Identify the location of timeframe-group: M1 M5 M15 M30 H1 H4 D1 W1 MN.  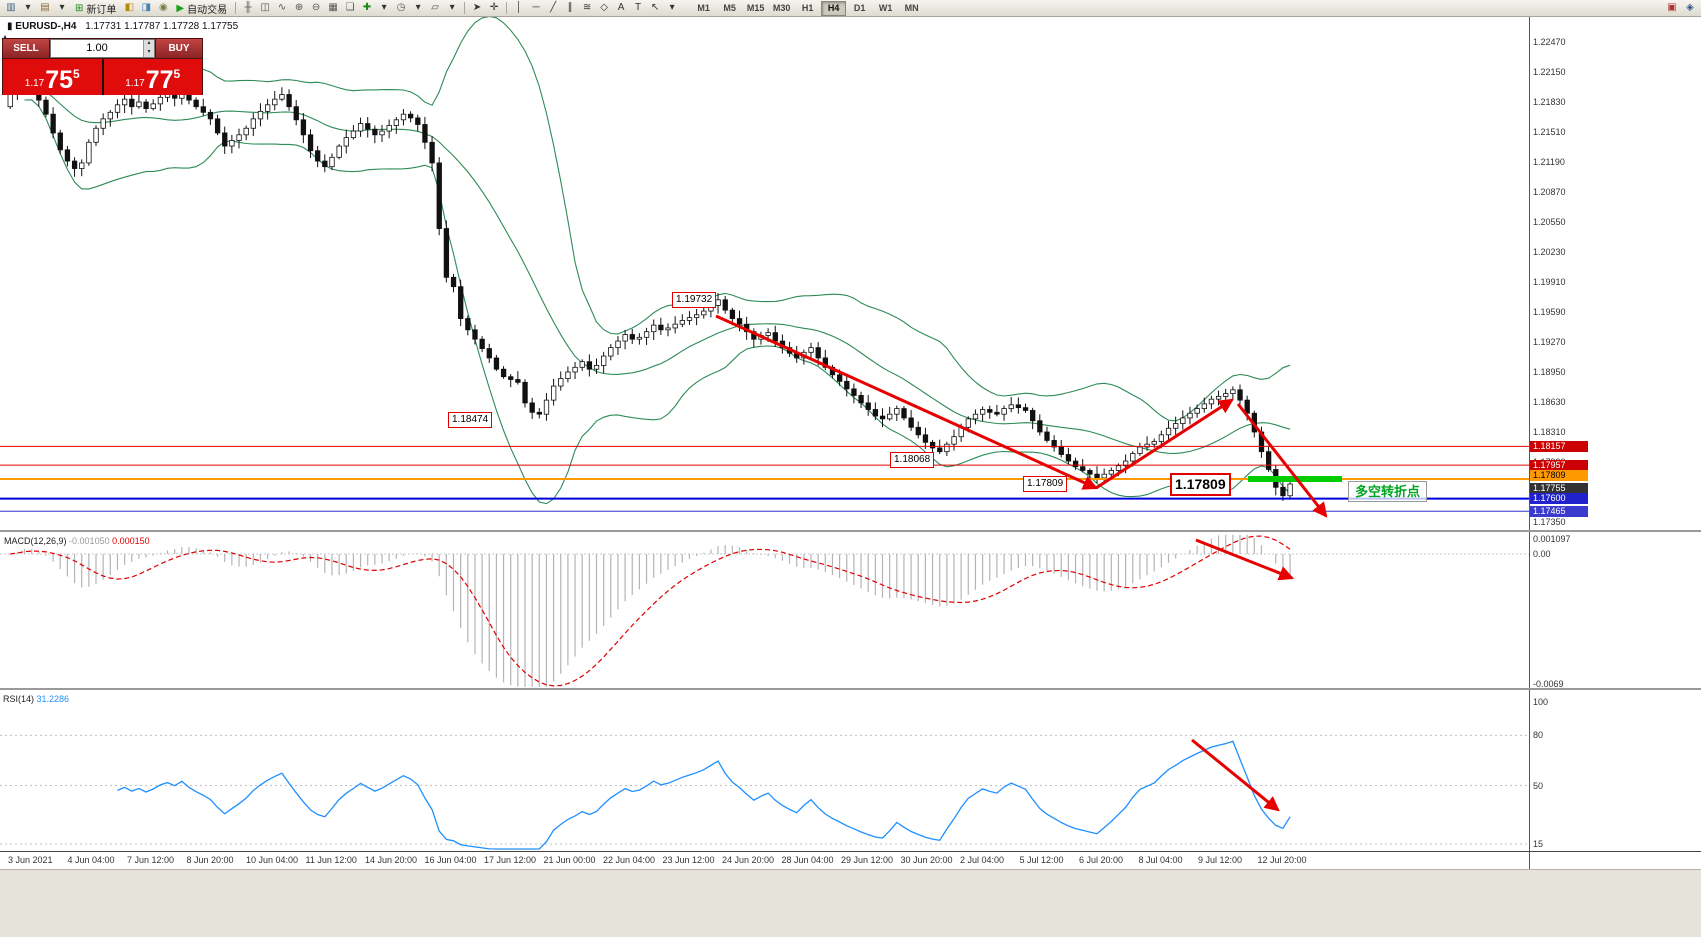
(807, 8).